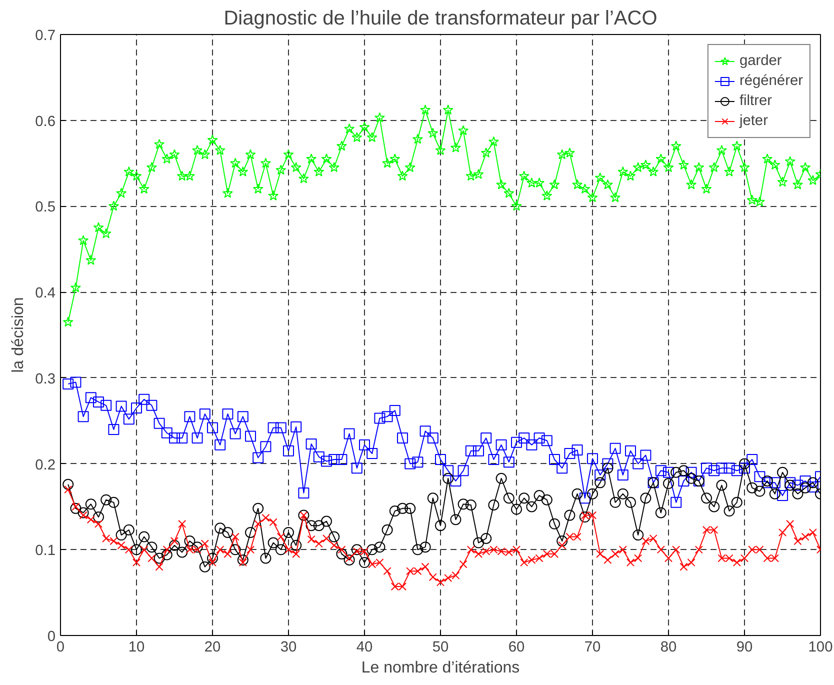 This screenshot has width=834, height=685. I want to click on x-tick-label: 10, so click(136, 648).